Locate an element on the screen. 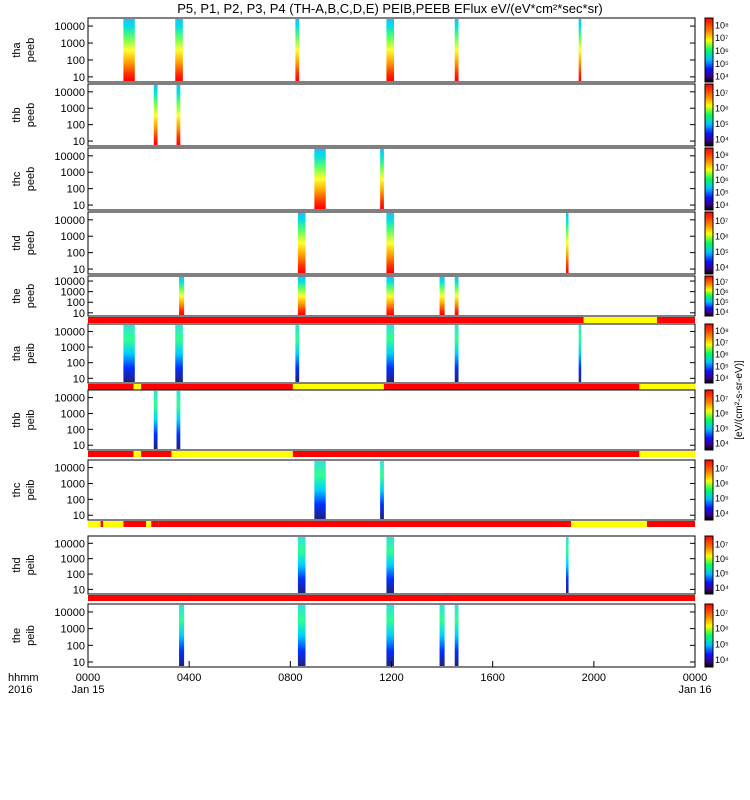 The width and height of the screenshot is (750, 800). colorbar-tick-6: 10⁵ is located at coordinates (722, 429).